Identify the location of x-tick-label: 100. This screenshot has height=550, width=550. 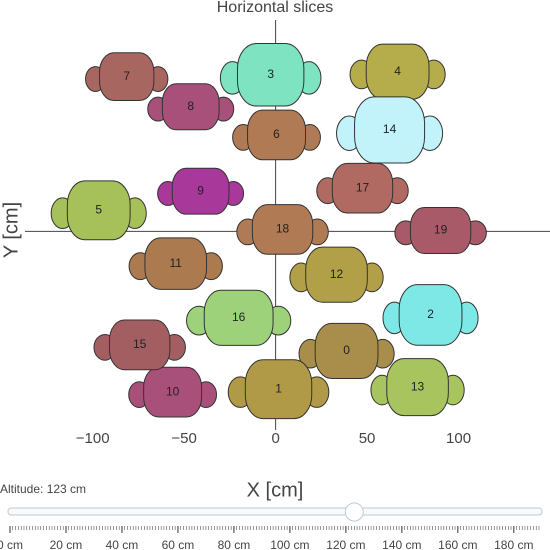
(458, 438).